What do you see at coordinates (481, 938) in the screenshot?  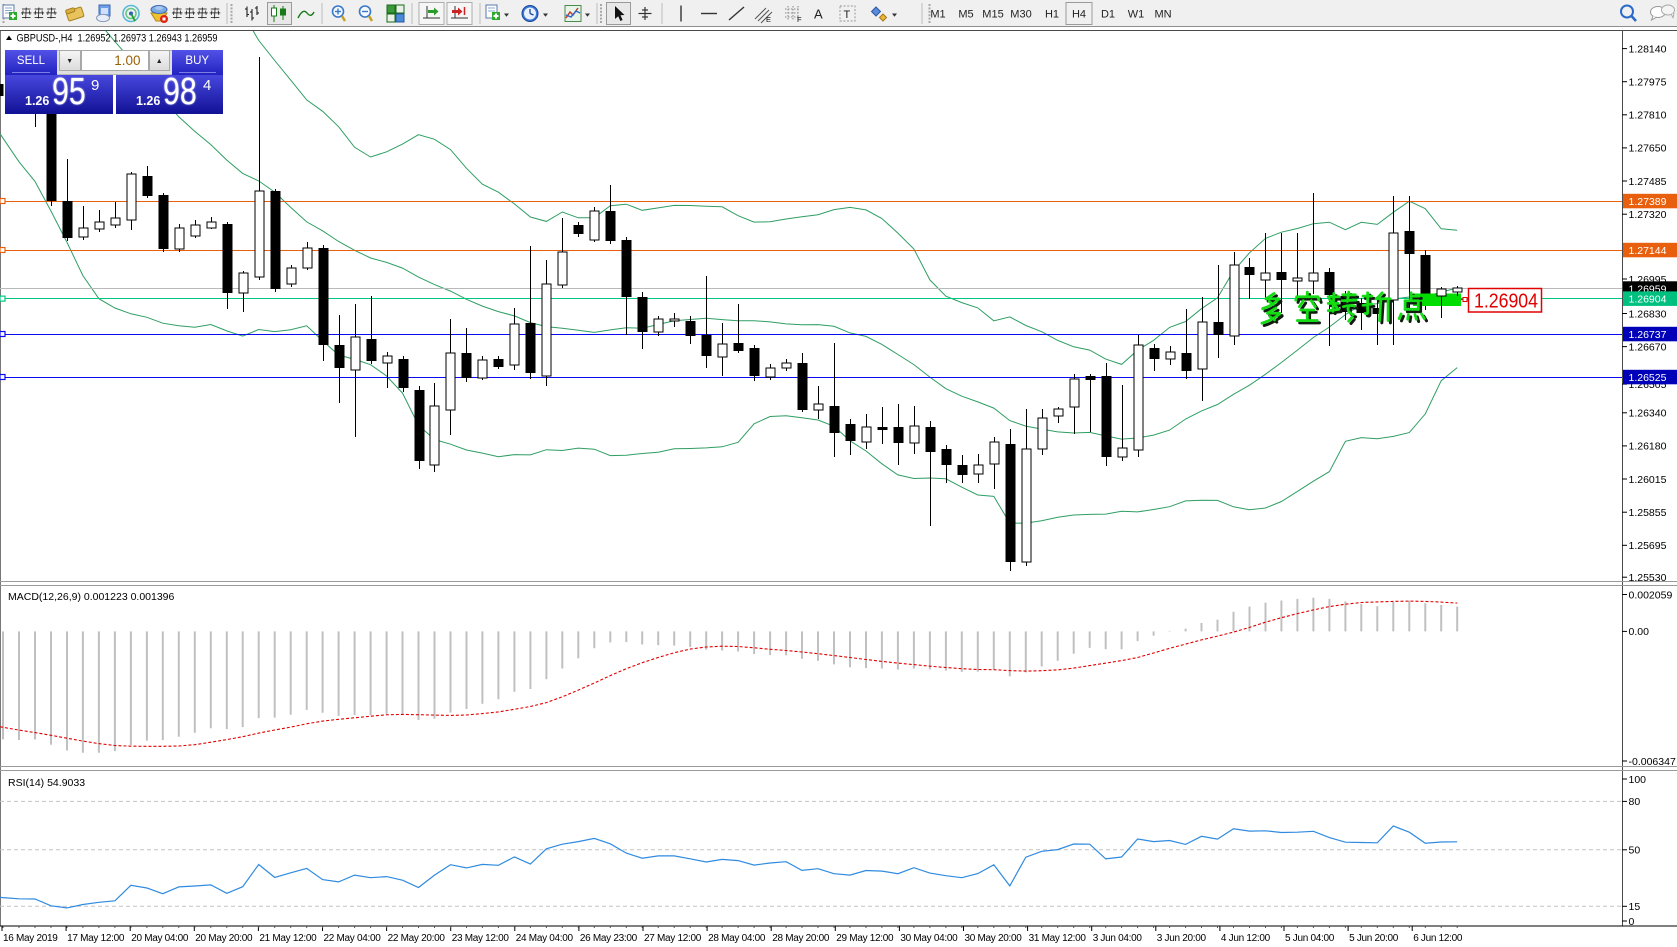 I see `svg-text: 23 May 12:00` at bounding box center [481, 938].